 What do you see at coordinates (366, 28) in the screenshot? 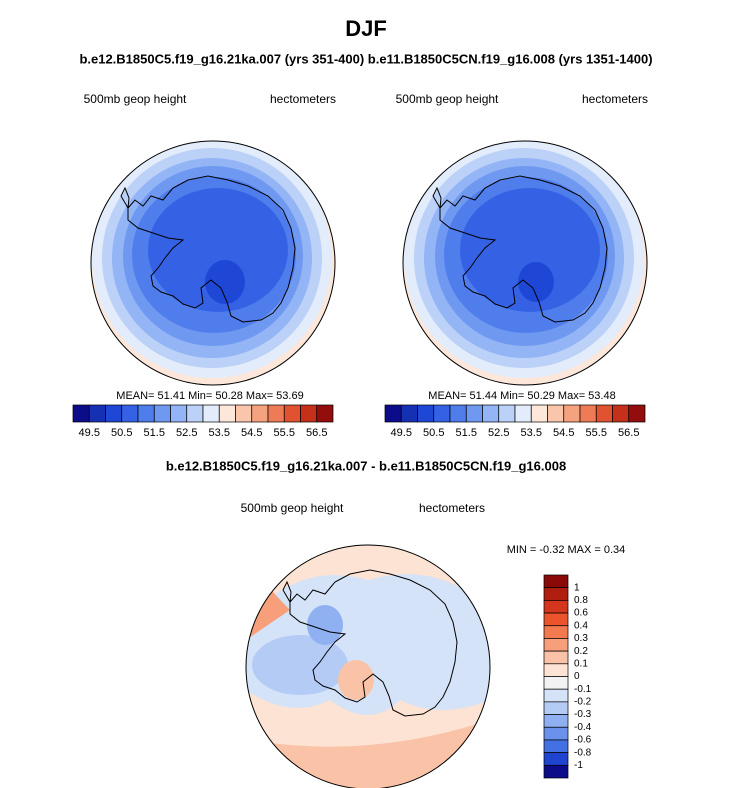
I see `title: DJF` at bounding box center [366, 28].